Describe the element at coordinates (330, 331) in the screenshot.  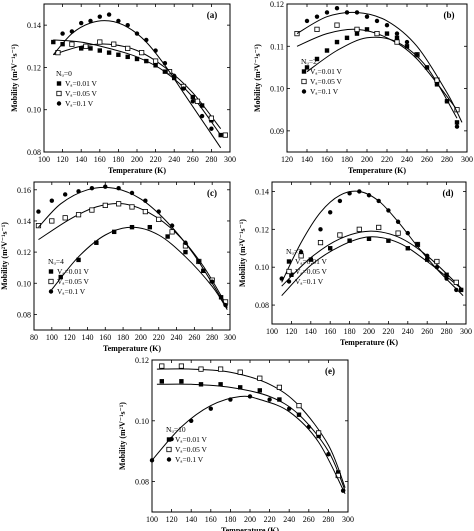
I see `x-tick-label: 160` at that location.